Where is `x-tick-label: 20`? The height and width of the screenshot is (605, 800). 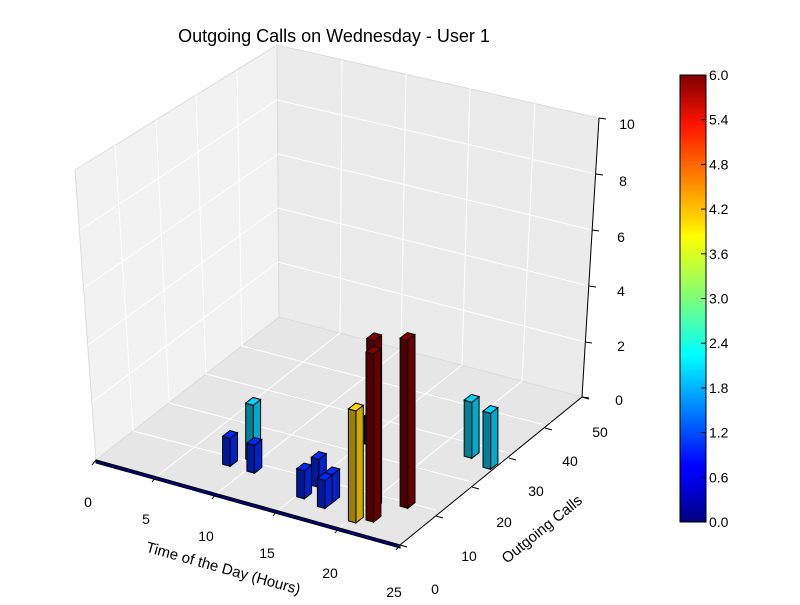
x-tick-label: 20 is located at coordinates (330, 573).